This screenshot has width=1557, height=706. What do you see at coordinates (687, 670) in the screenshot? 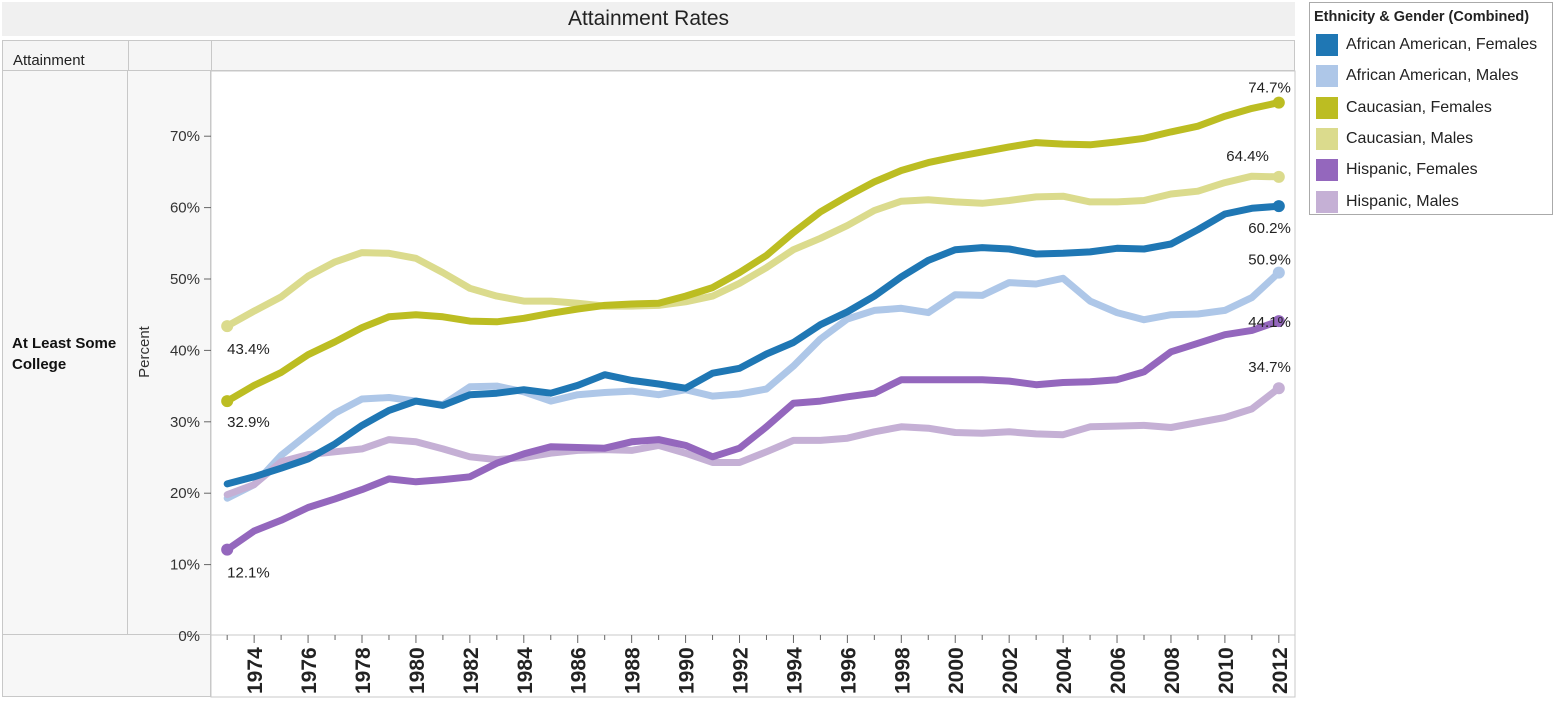
I see `x-tick-label: 1990` at bounding box center [687, 670].